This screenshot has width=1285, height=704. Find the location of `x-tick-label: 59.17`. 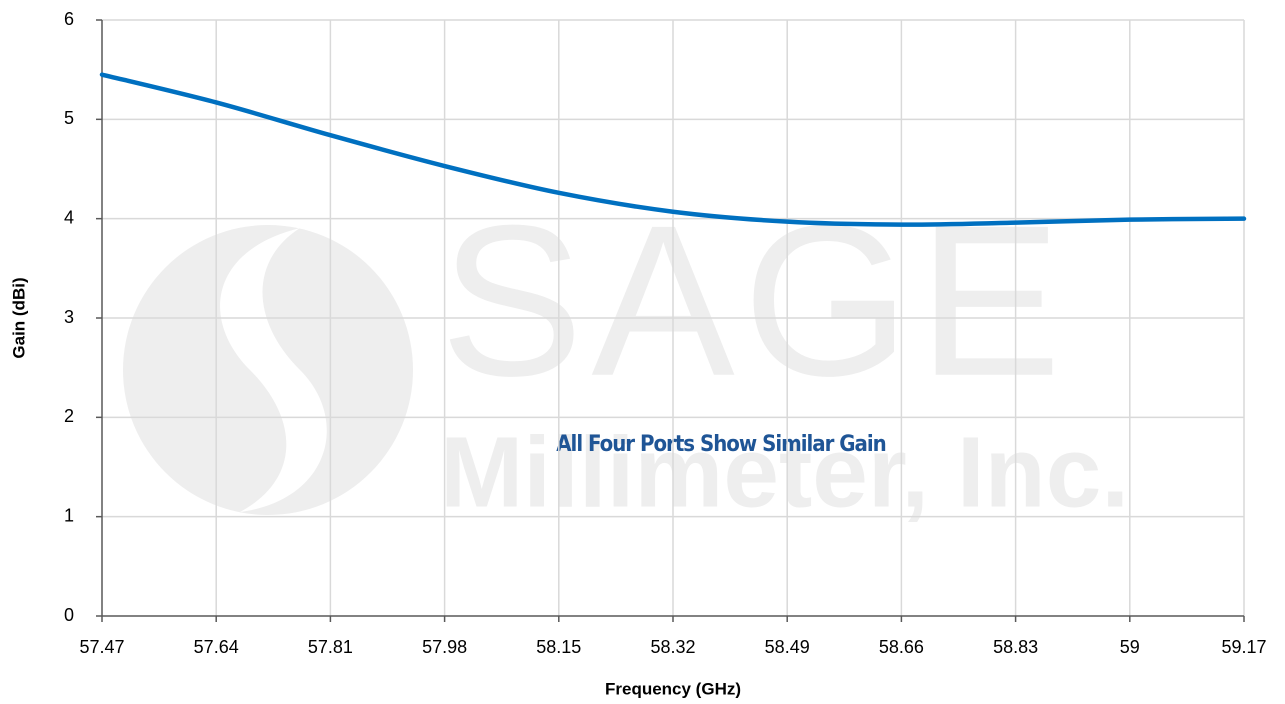

x-tick-label: 59.17 is located at coordinates (1243, 647).